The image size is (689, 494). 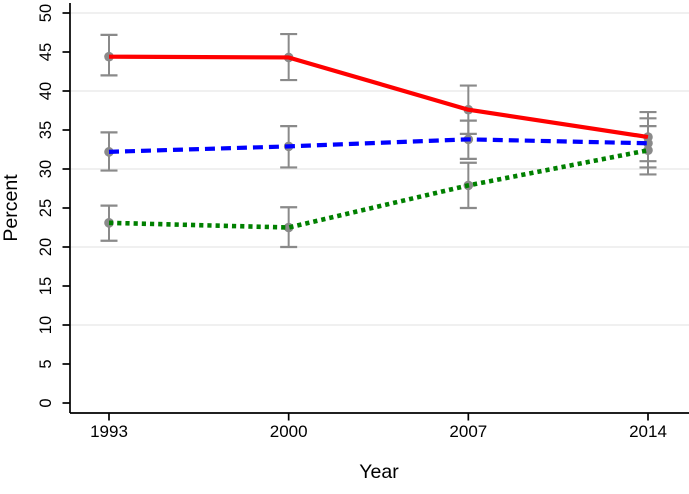 I want to click on x-axis-title: Year, so click(x=379, y=472).